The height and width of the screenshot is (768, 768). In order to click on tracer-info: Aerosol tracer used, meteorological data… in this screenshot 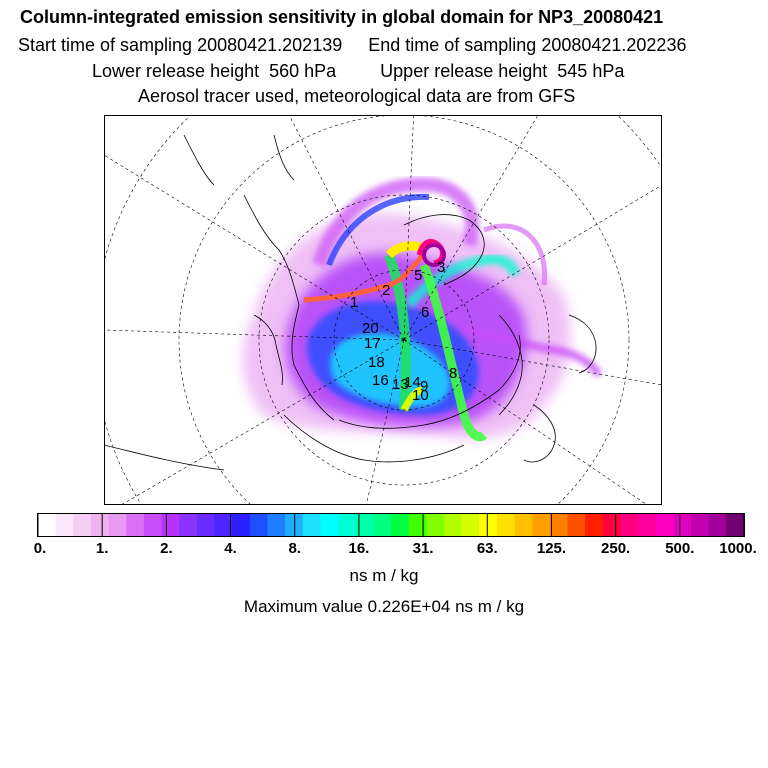, I will do `click(357, 96)`.